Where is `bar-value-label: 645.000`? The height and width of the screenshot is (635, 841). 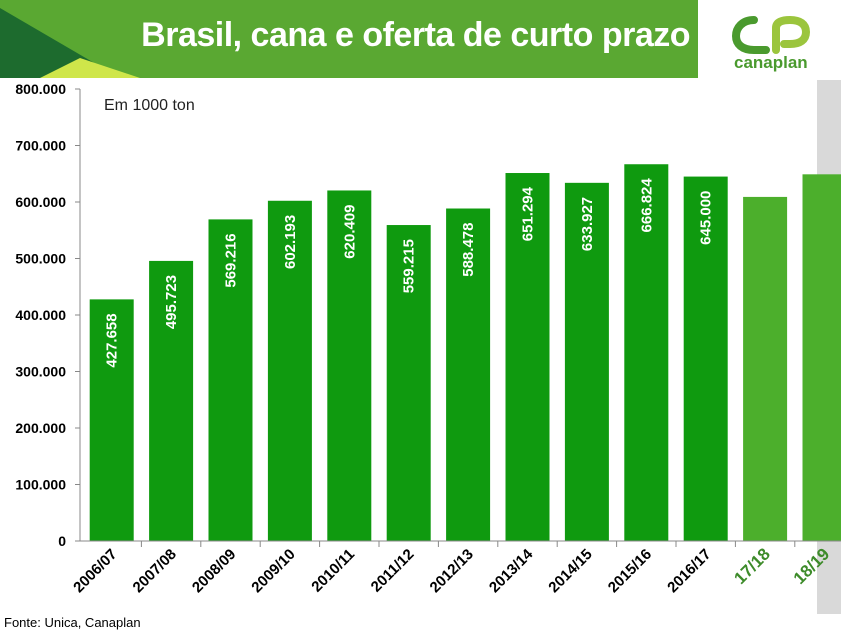
bar-value-label: 645.000 is located at coordinates (706, 218).